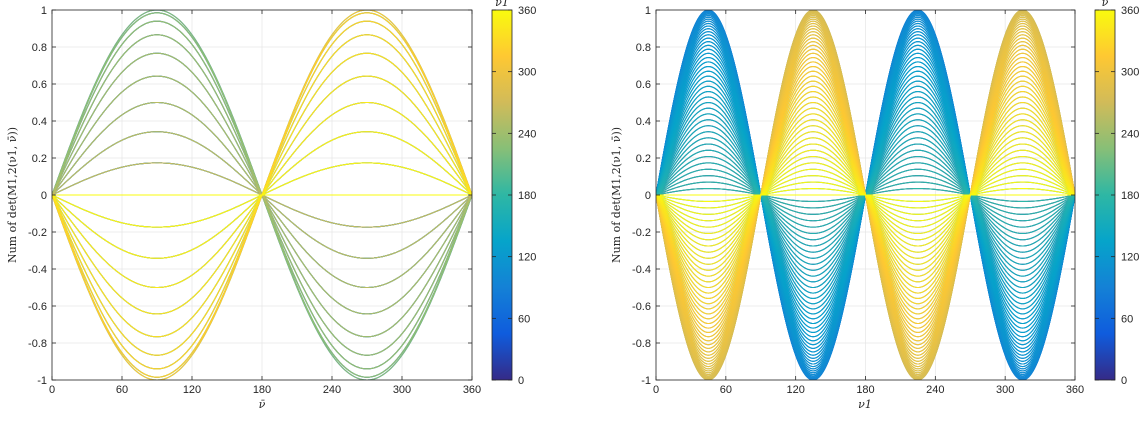 Image resolution: width=1147 pixels, height=422 pixels. What do you see at coordinates (527, 11) in the screenshot?
I see `left-colorbar-tick-label: 360` at bounding box center [527, 11].